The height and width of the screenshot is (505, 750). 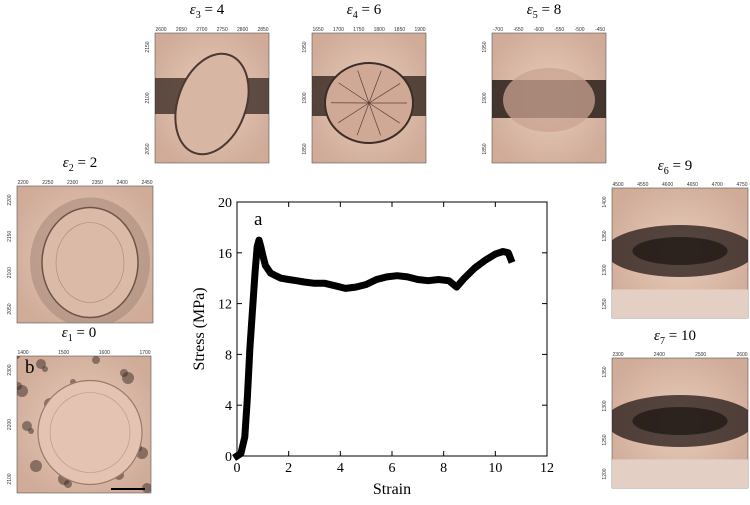 I want to click on strain-label-e2: ε2 = 2, so click(x=80, y=164).